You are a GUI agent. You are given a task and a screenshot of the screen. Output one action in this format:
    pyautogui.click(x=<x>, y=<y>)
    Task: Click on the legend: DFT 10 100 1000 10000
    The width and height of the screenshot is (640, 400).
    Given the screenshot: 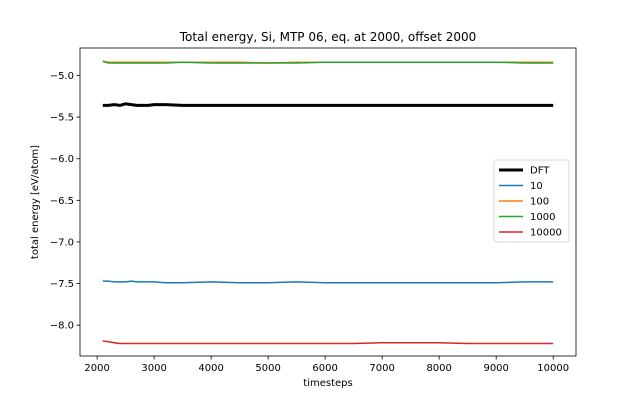 What is the action you would take?
    pyautogui.click(x=531, y=201)
    